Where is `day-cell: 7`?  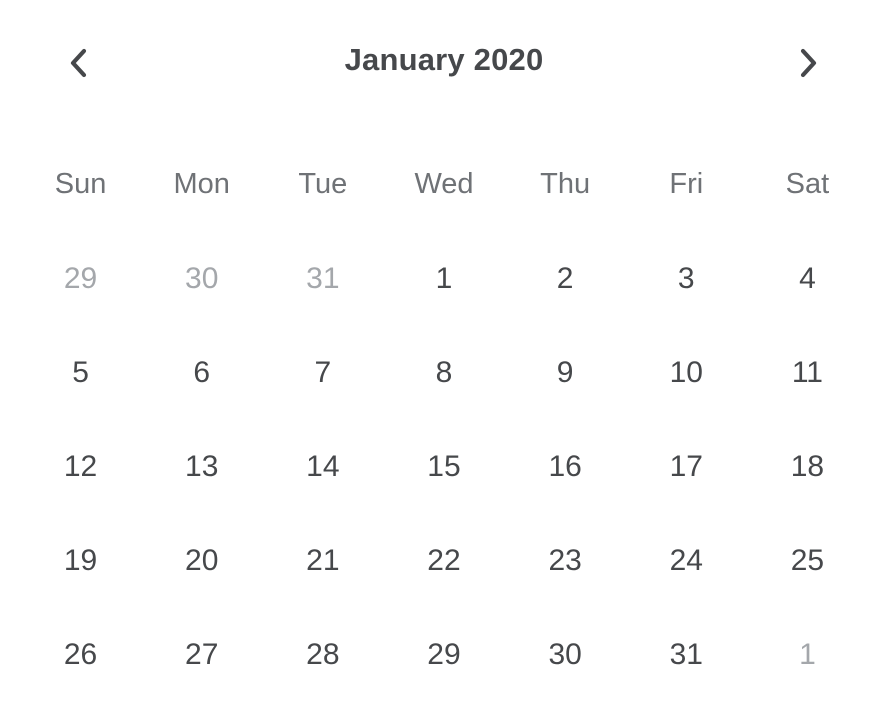
day-cell: 7 is located at coordinates (323, 372).